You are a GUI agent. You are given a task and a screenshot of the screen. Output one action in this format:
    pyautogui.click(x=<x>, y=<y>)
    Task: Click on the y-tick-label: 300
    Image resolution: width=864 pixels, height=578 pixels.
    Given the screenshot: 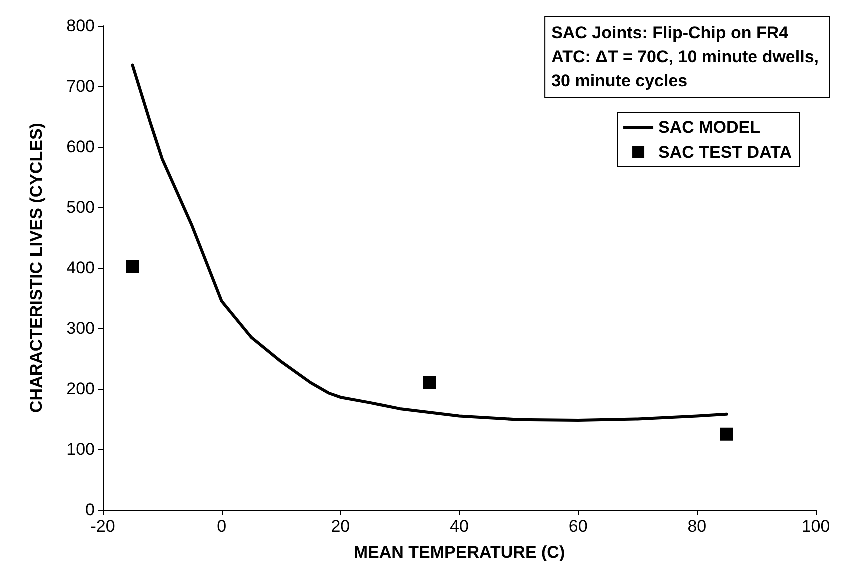 What is the action you would take?
    pyautogui.click(x=80, y=328)
    